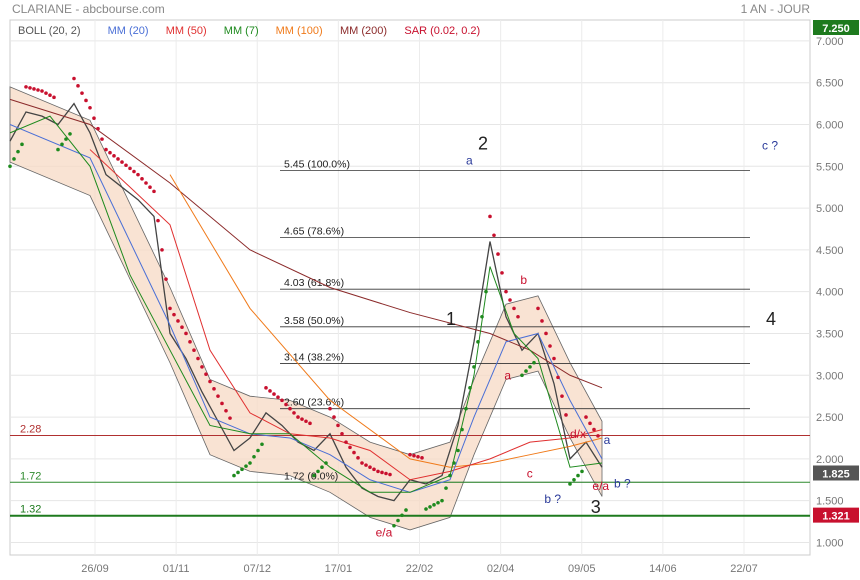  I want to click on y-tick-label: 1.500, so click(830, 502).